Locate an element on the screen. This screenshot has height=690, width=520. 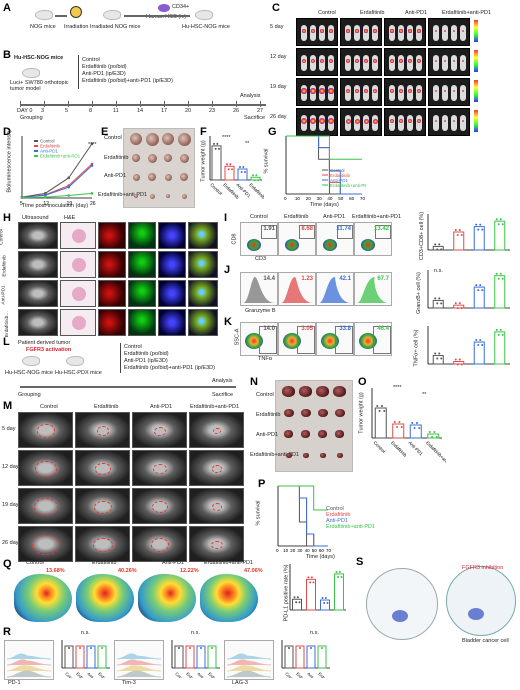
r-ns2: n.s. is located at coordinates (195, 633).